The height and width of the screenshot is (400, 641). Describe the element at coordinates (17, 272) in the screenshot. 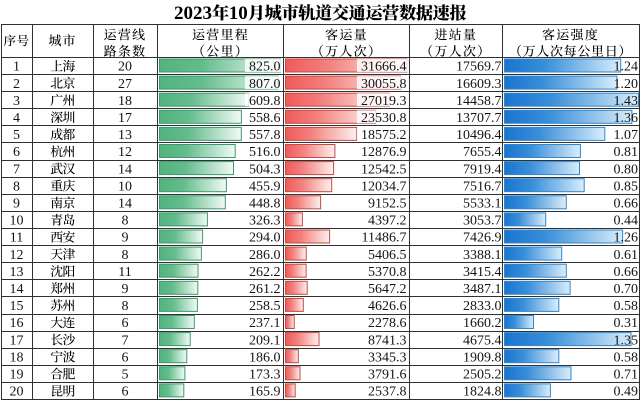

I see `svg-text: 13` at that location.